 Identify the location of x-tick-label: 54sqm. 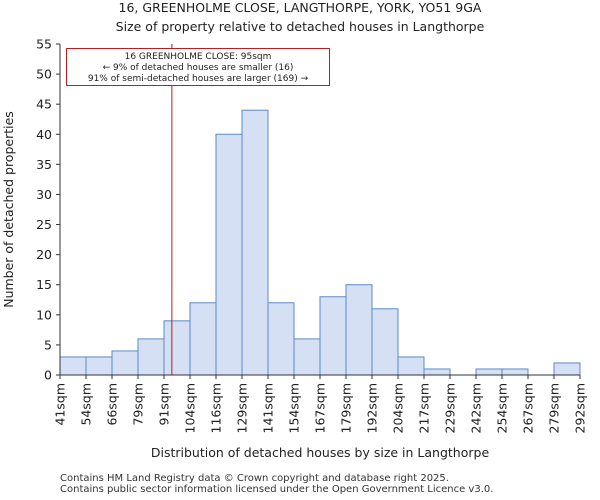
(86, 404).